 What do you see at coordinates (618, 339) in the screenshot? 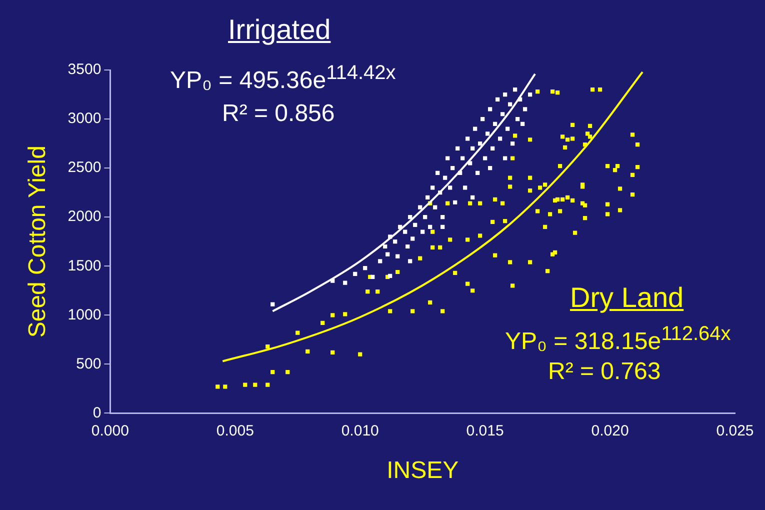
I see `annotation: YP₀ = 318.15e$^{112.64x}$` at bounding box center [618, 339].